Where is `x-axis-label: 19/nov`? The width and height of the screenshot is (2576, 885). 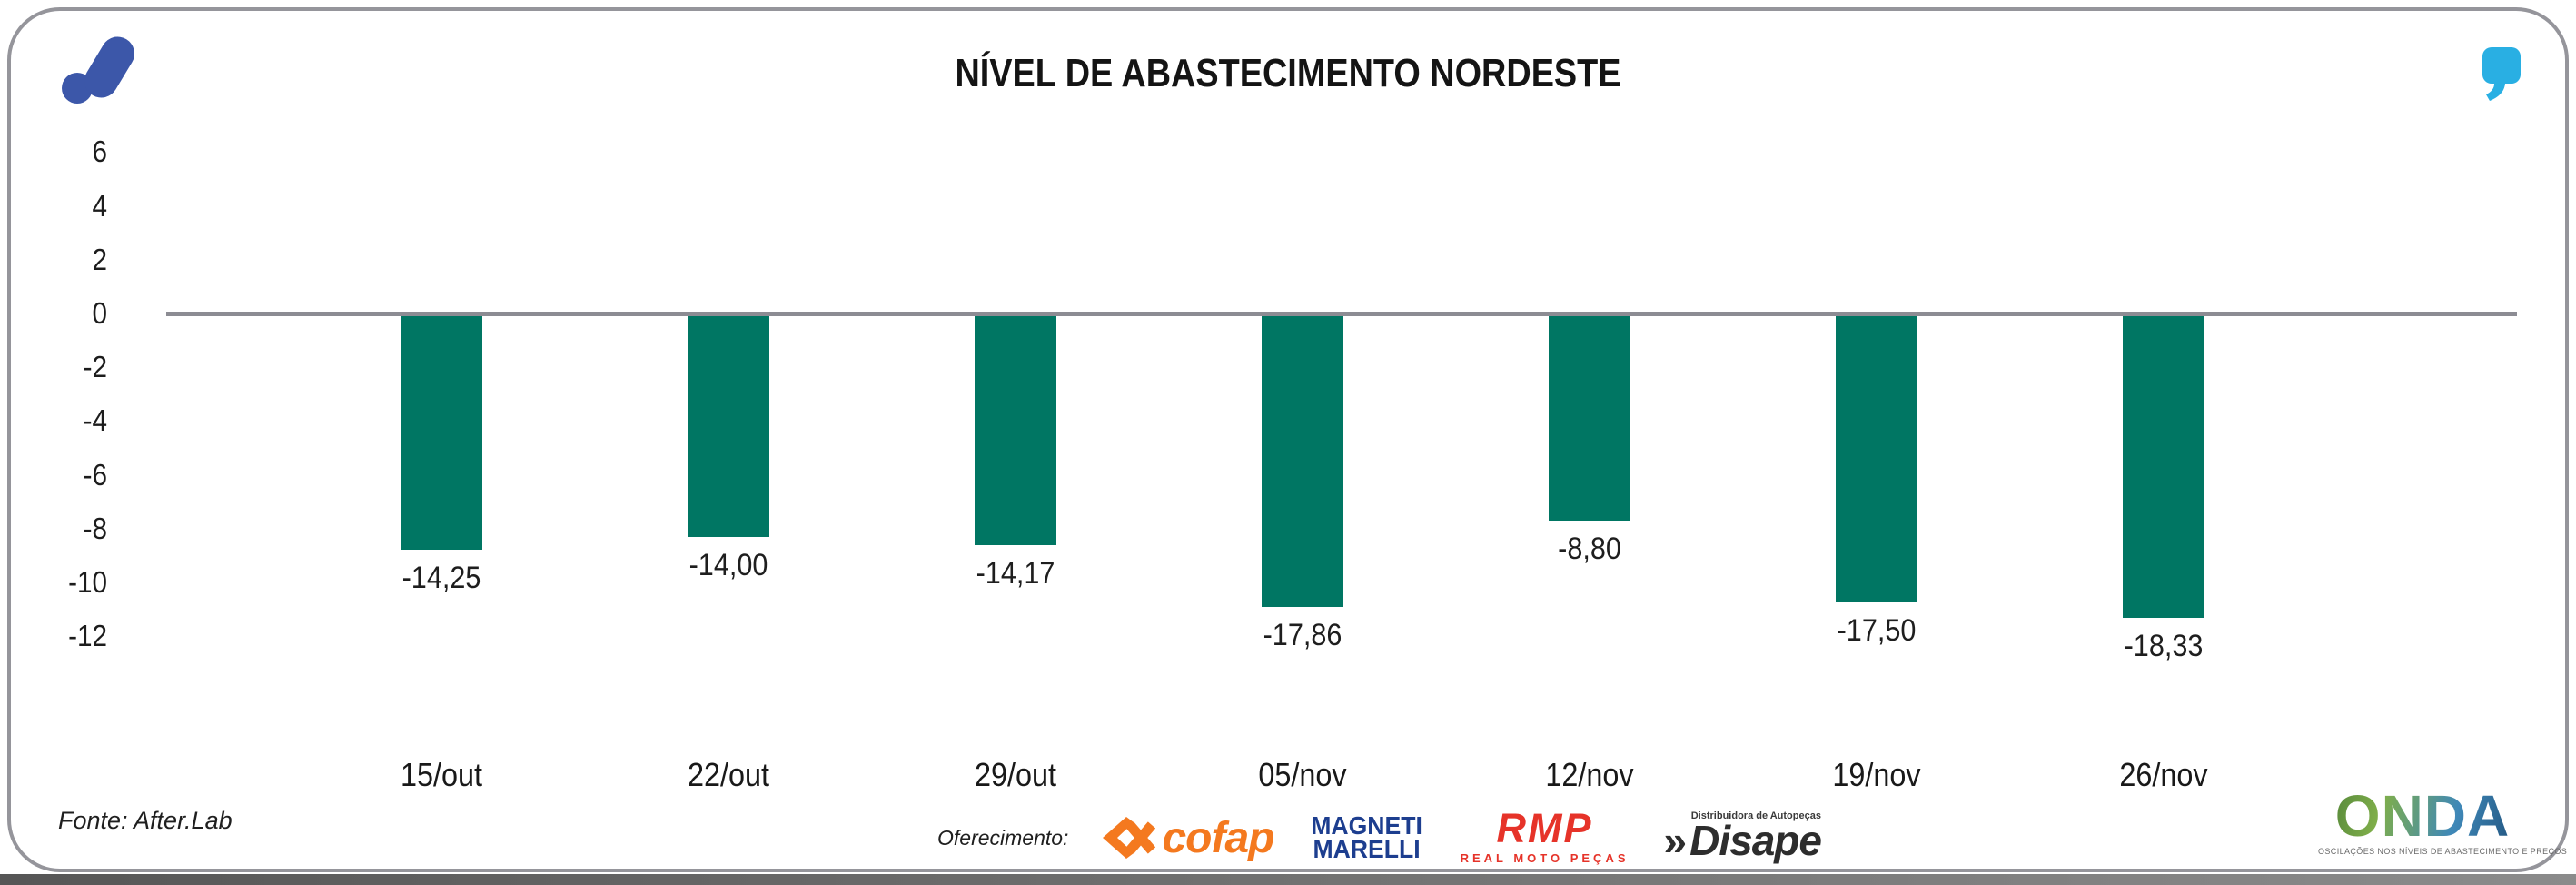
x-axis-label: 19/nov is located at coordinates (1876, 774).